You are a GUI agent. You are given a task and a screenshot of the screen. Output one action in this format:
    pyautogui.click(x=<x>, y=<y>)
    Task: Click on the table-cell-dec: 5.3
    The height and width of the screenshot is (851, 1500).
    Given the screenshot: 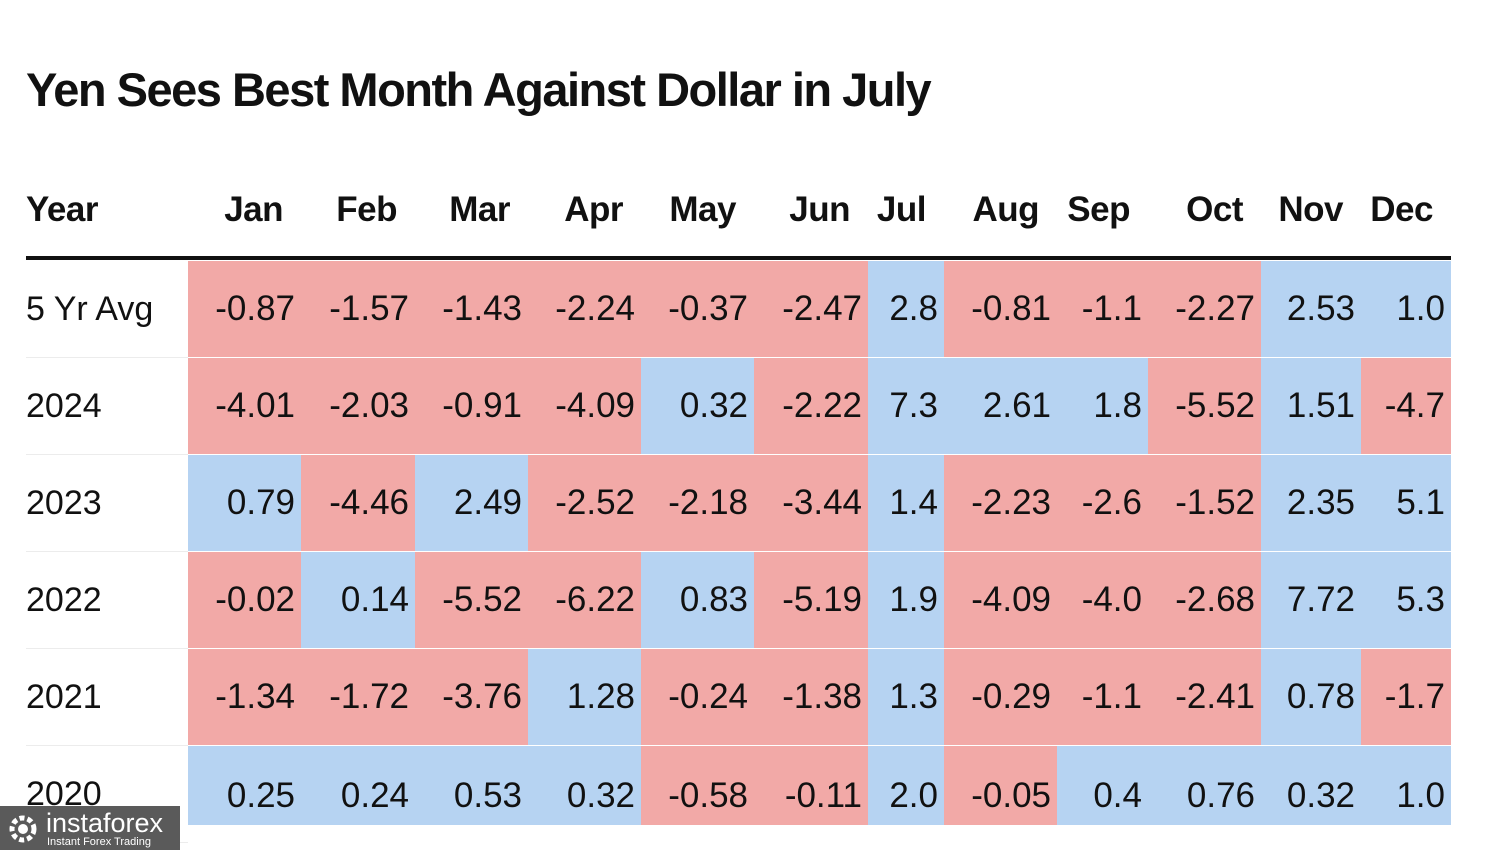 What is the action you would take?
    pyautogui.click(x=1406, y=600)
    